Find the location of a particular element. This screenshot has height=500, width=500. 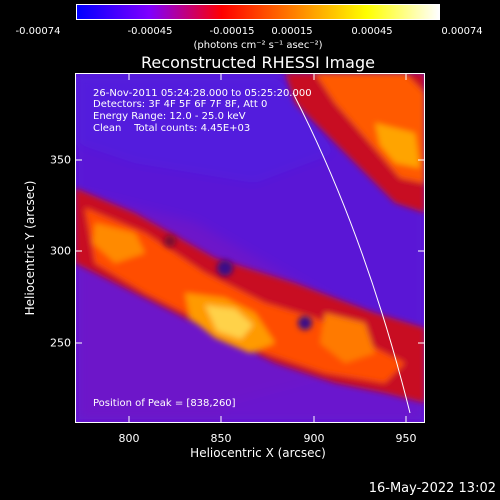

upper-right-emission is located at coordinates (355, 143).